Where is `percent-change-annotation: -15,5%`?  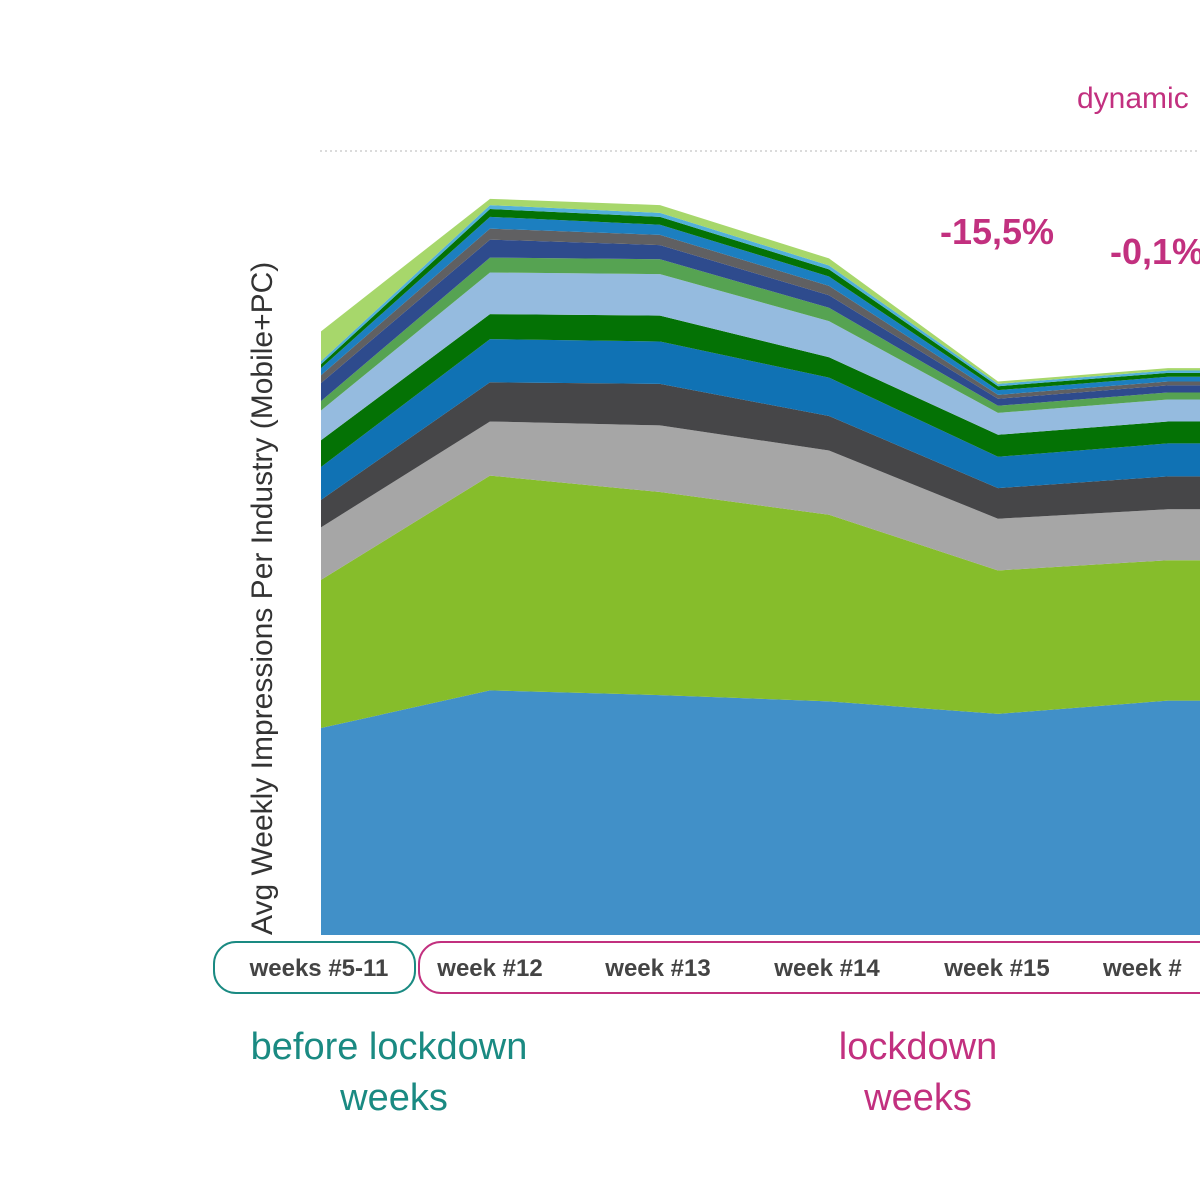 percent-change-annotation: -15,5% is located at coordinates (997, 231).